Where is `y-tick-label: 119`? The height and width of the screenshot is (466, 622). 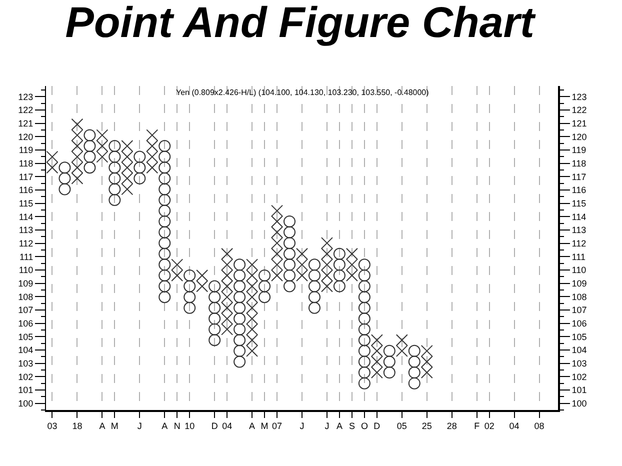
y-tick-label: 119 is located at coordinates (26, 150).